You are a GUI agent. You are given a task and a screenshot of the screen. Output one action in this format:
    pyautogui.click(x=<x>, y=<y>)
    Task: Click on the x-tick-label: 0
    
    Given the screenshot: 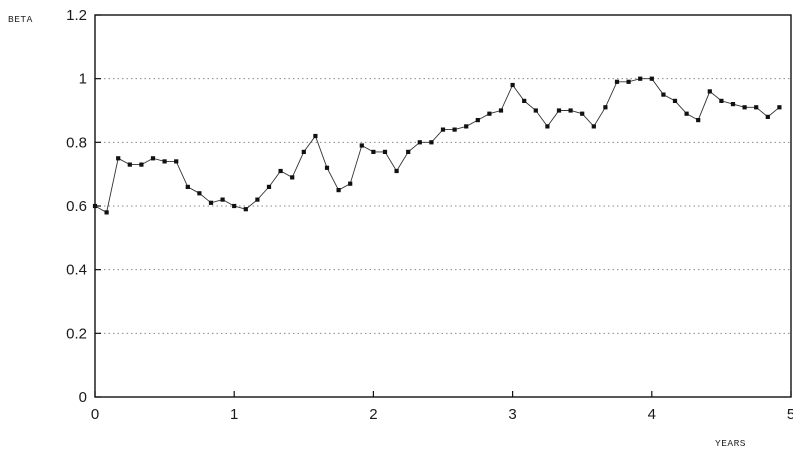 What is the action you would take?
    pyautogui.click(x=95, y=414)
    